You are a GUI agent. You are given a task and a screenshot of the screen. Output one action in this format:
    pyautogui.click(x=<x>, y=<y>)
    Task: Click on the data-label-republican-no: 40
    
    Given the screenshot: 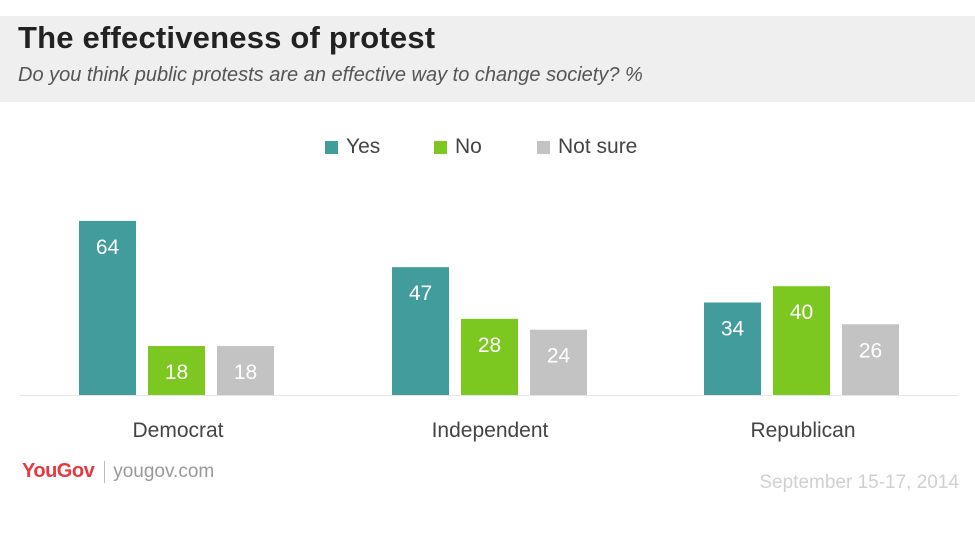 What is the action you would take?
    pyautogui.click(x=801, y=312)
    